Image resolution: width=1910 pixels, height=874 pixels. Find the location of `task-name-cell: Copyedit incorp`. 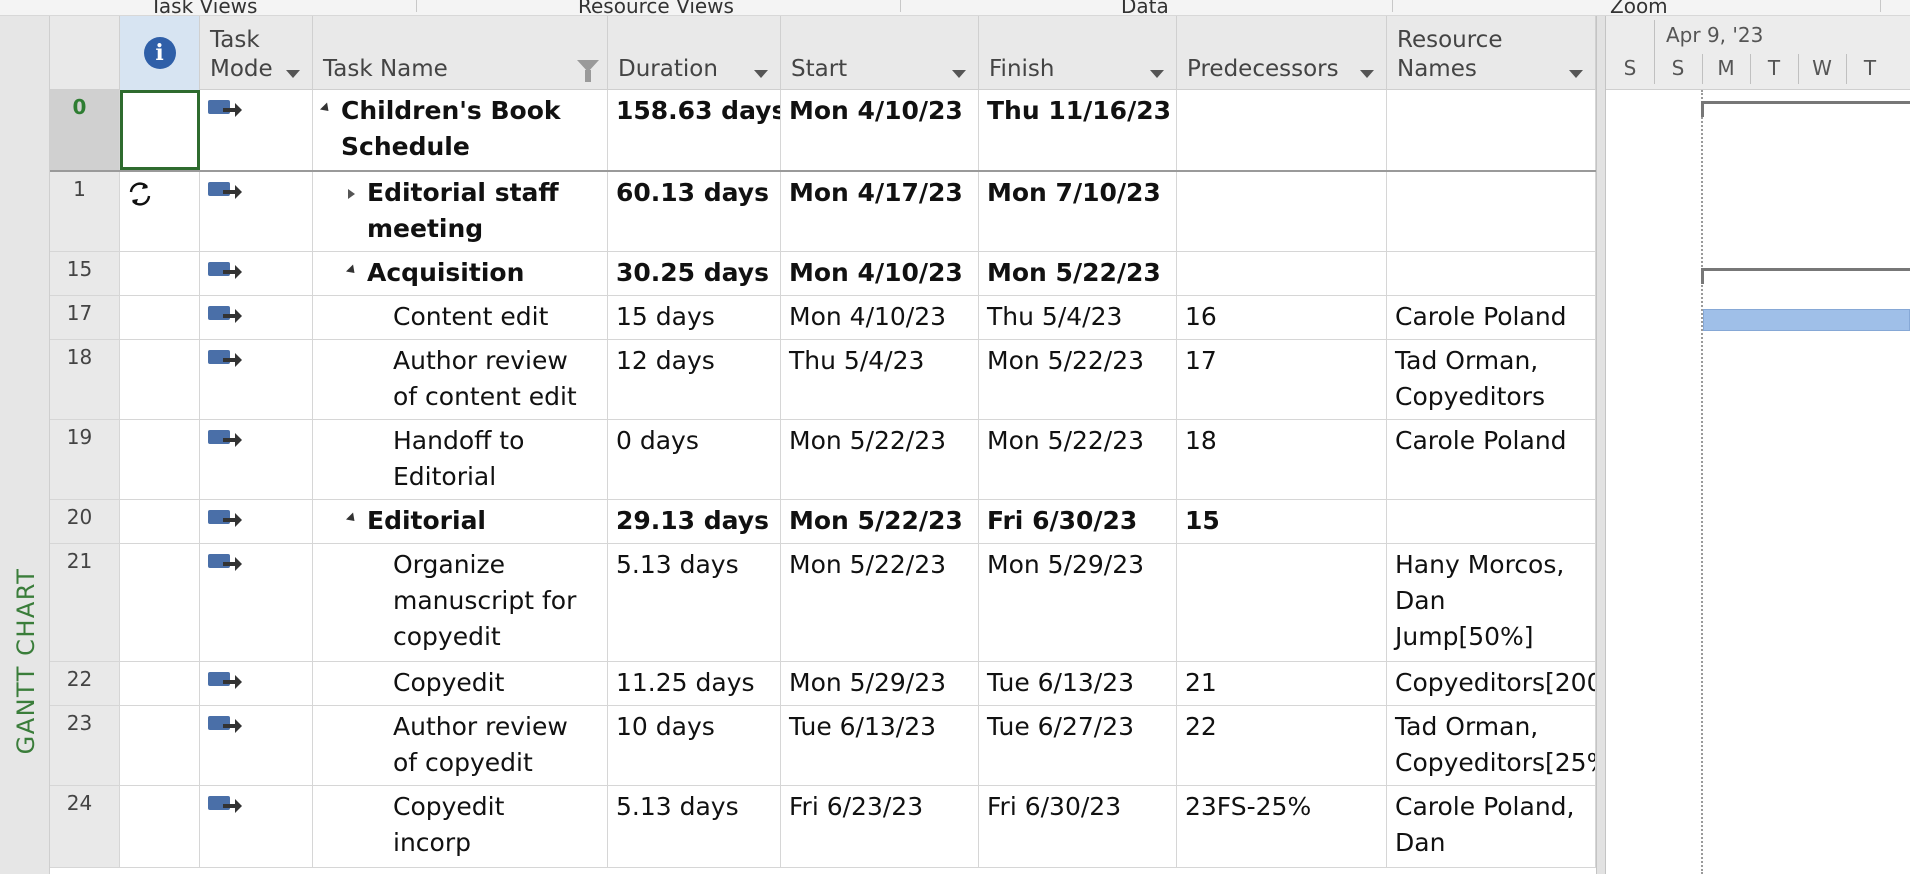

task-name-cell: Copyedit incorp is located at coordinates (460, 826).